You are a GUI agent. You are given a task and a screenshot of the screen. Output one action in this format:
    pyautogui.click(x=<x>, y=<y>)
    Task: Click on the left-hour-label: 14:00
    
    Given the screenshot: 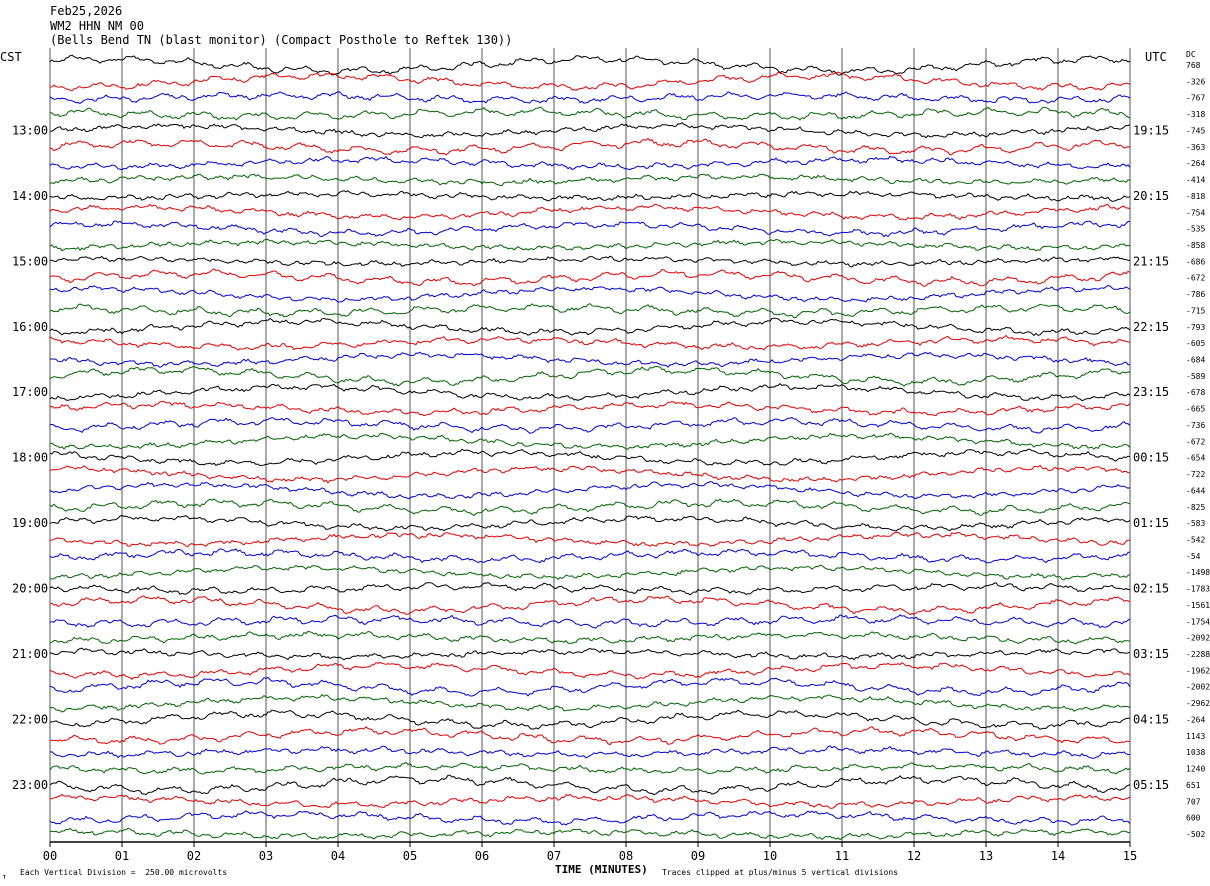 What is the action you would take?
    pyautogui.click(x=30, y=196)
    